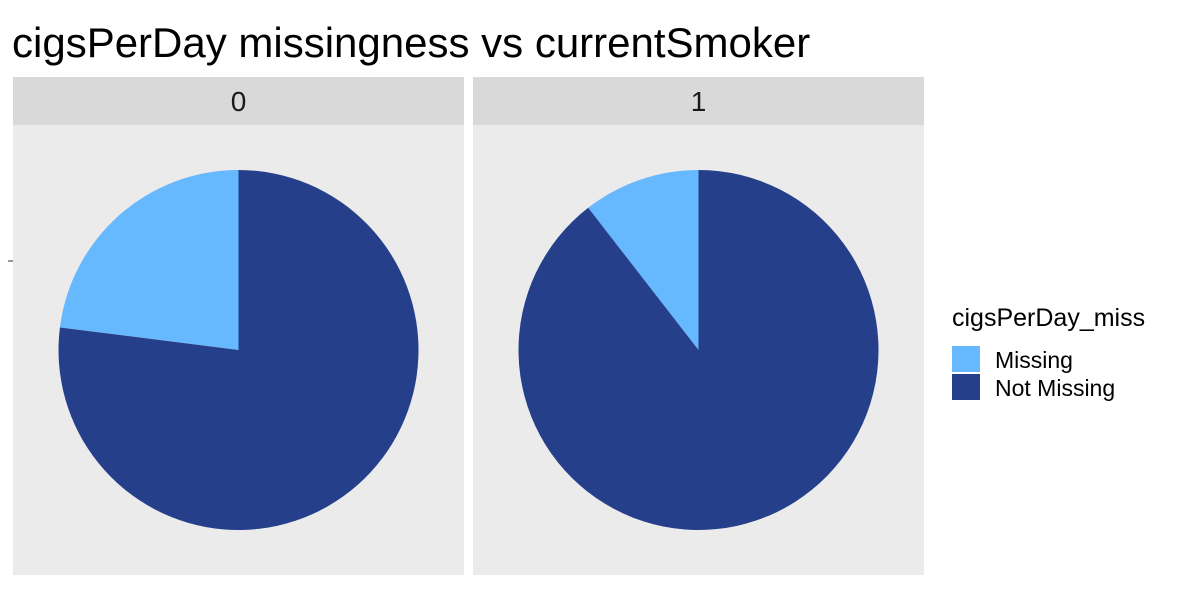 The width and height of the screenshot is (1200, 600). I want to click on pie-slice-1-missing, so click(643, 260).